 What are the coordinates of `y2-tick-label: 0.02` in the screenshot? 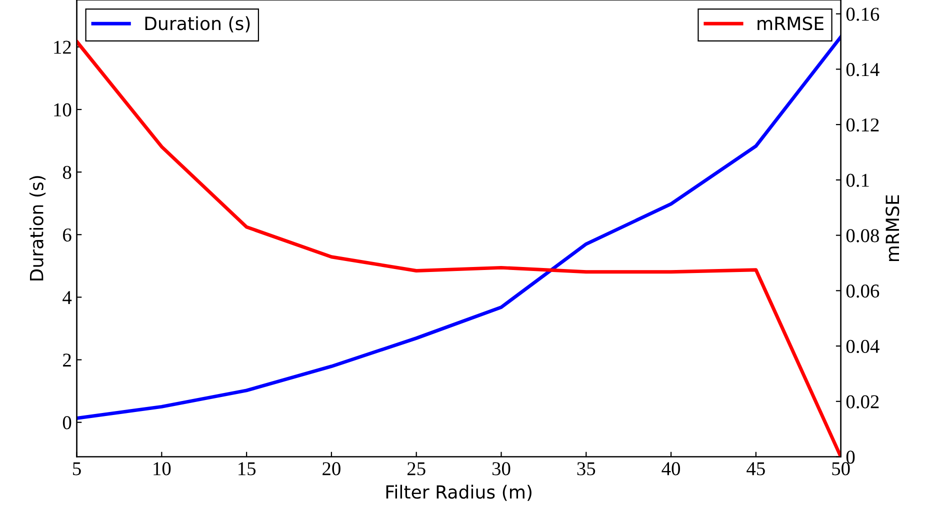 It's located at (862, 401).